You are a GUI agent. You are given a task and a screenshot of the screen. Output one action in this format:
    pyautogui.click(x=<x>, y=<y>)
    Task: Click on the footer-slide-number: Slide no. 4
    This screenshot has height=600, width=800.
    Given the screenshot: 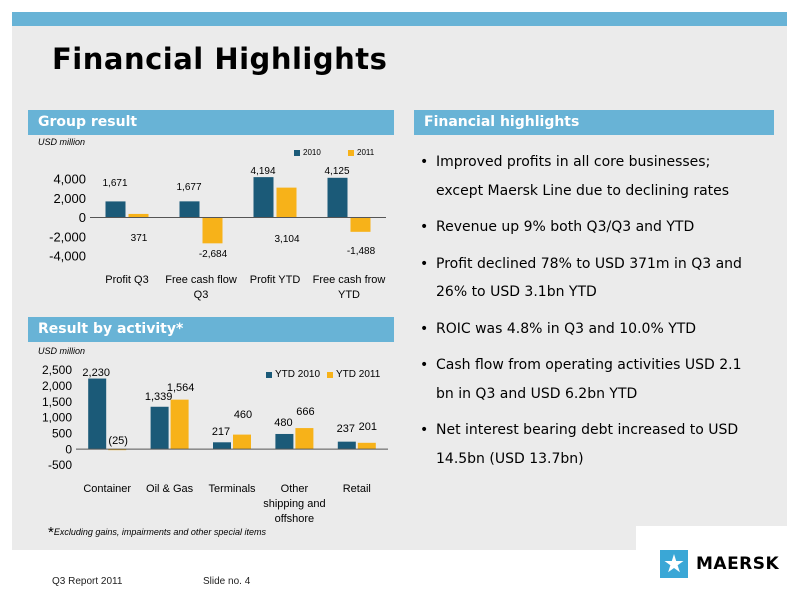 What is the action you would take?
    pyautogui.click(x=227, y=581)
    